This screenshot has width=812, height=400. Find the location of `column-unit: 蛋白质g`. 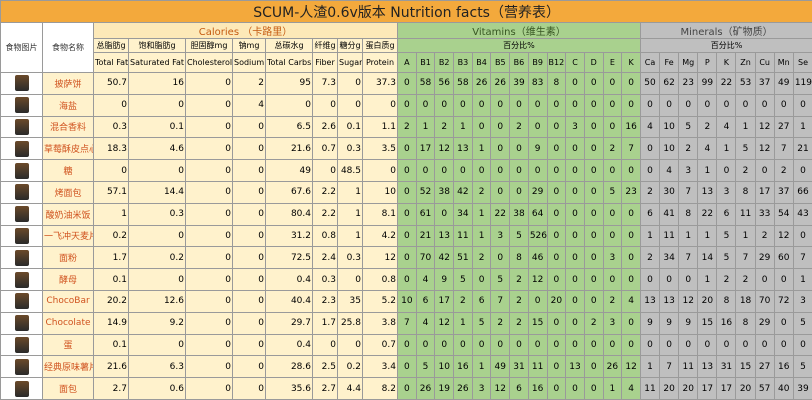

column-unit: 蛋白质g is located at coordinates (380, 45).